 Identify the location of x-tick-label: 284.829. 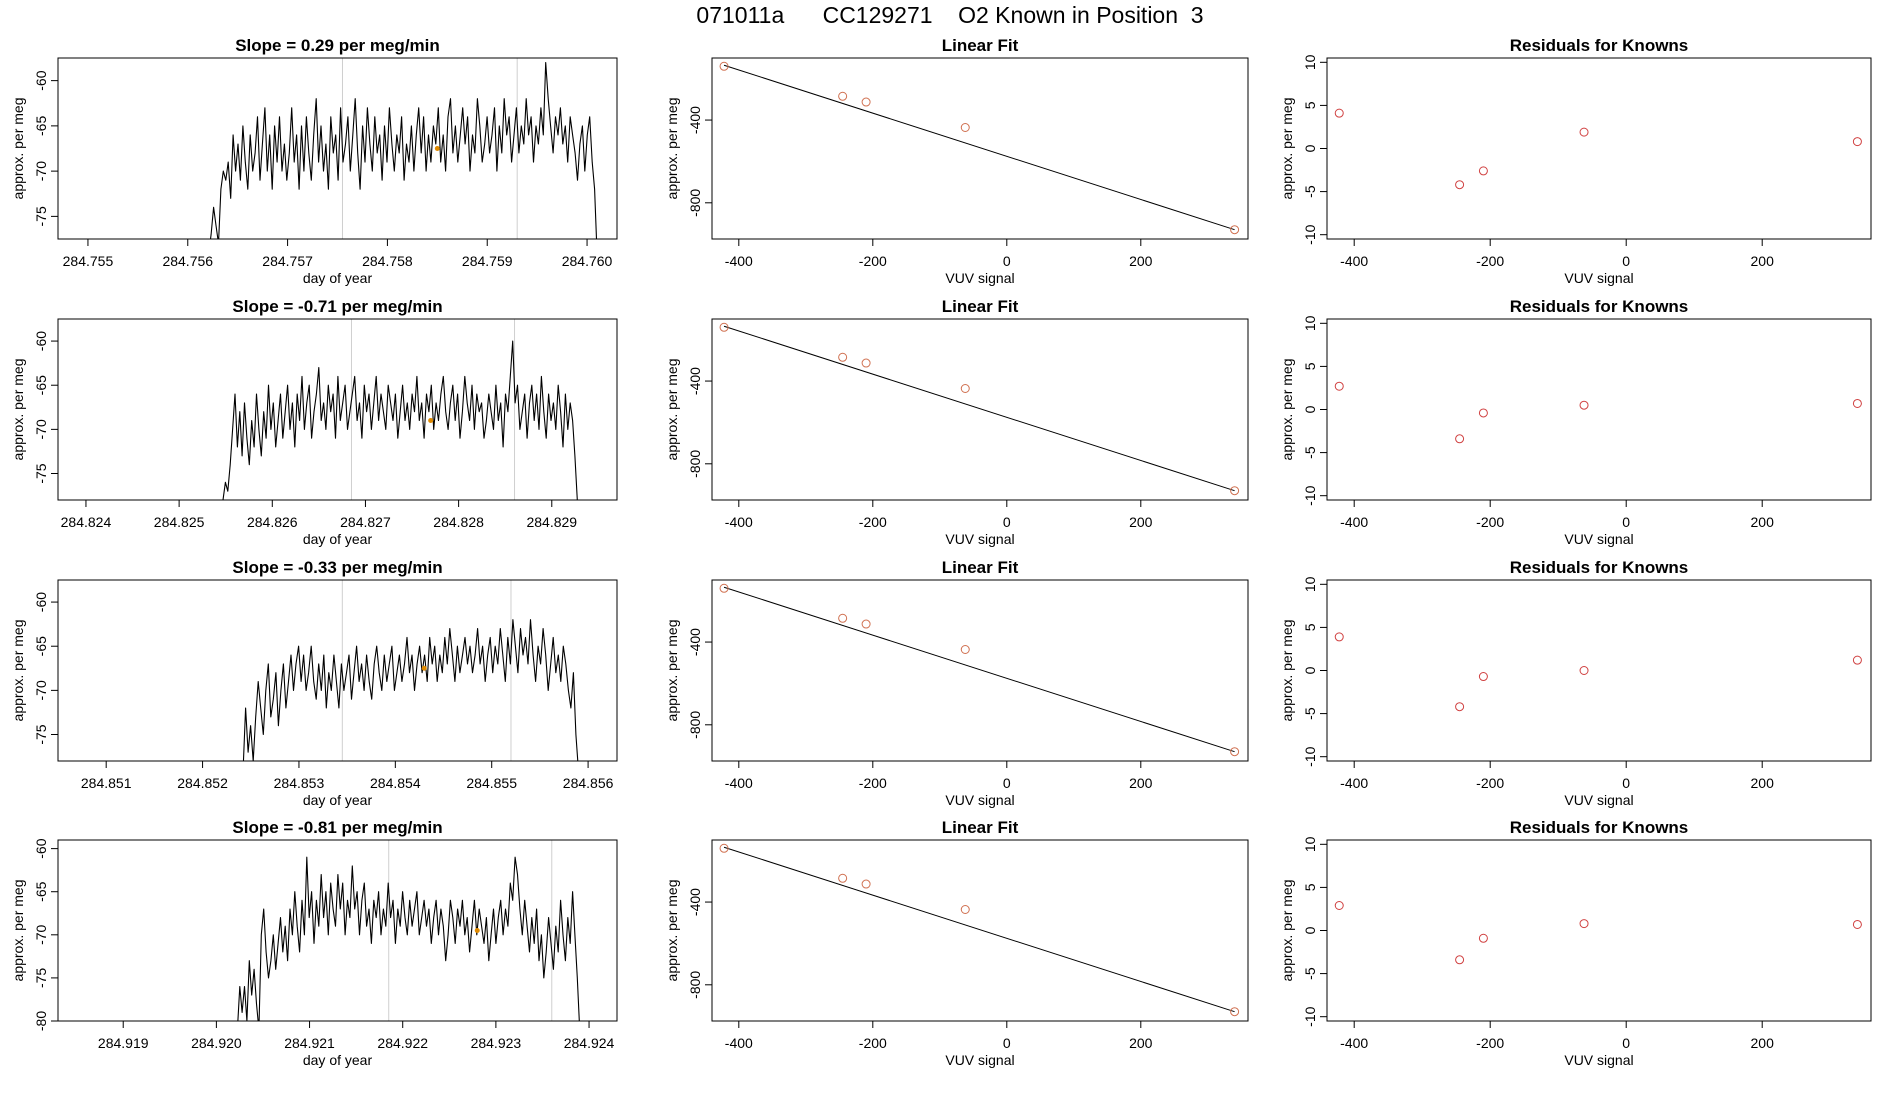
(551, 522).